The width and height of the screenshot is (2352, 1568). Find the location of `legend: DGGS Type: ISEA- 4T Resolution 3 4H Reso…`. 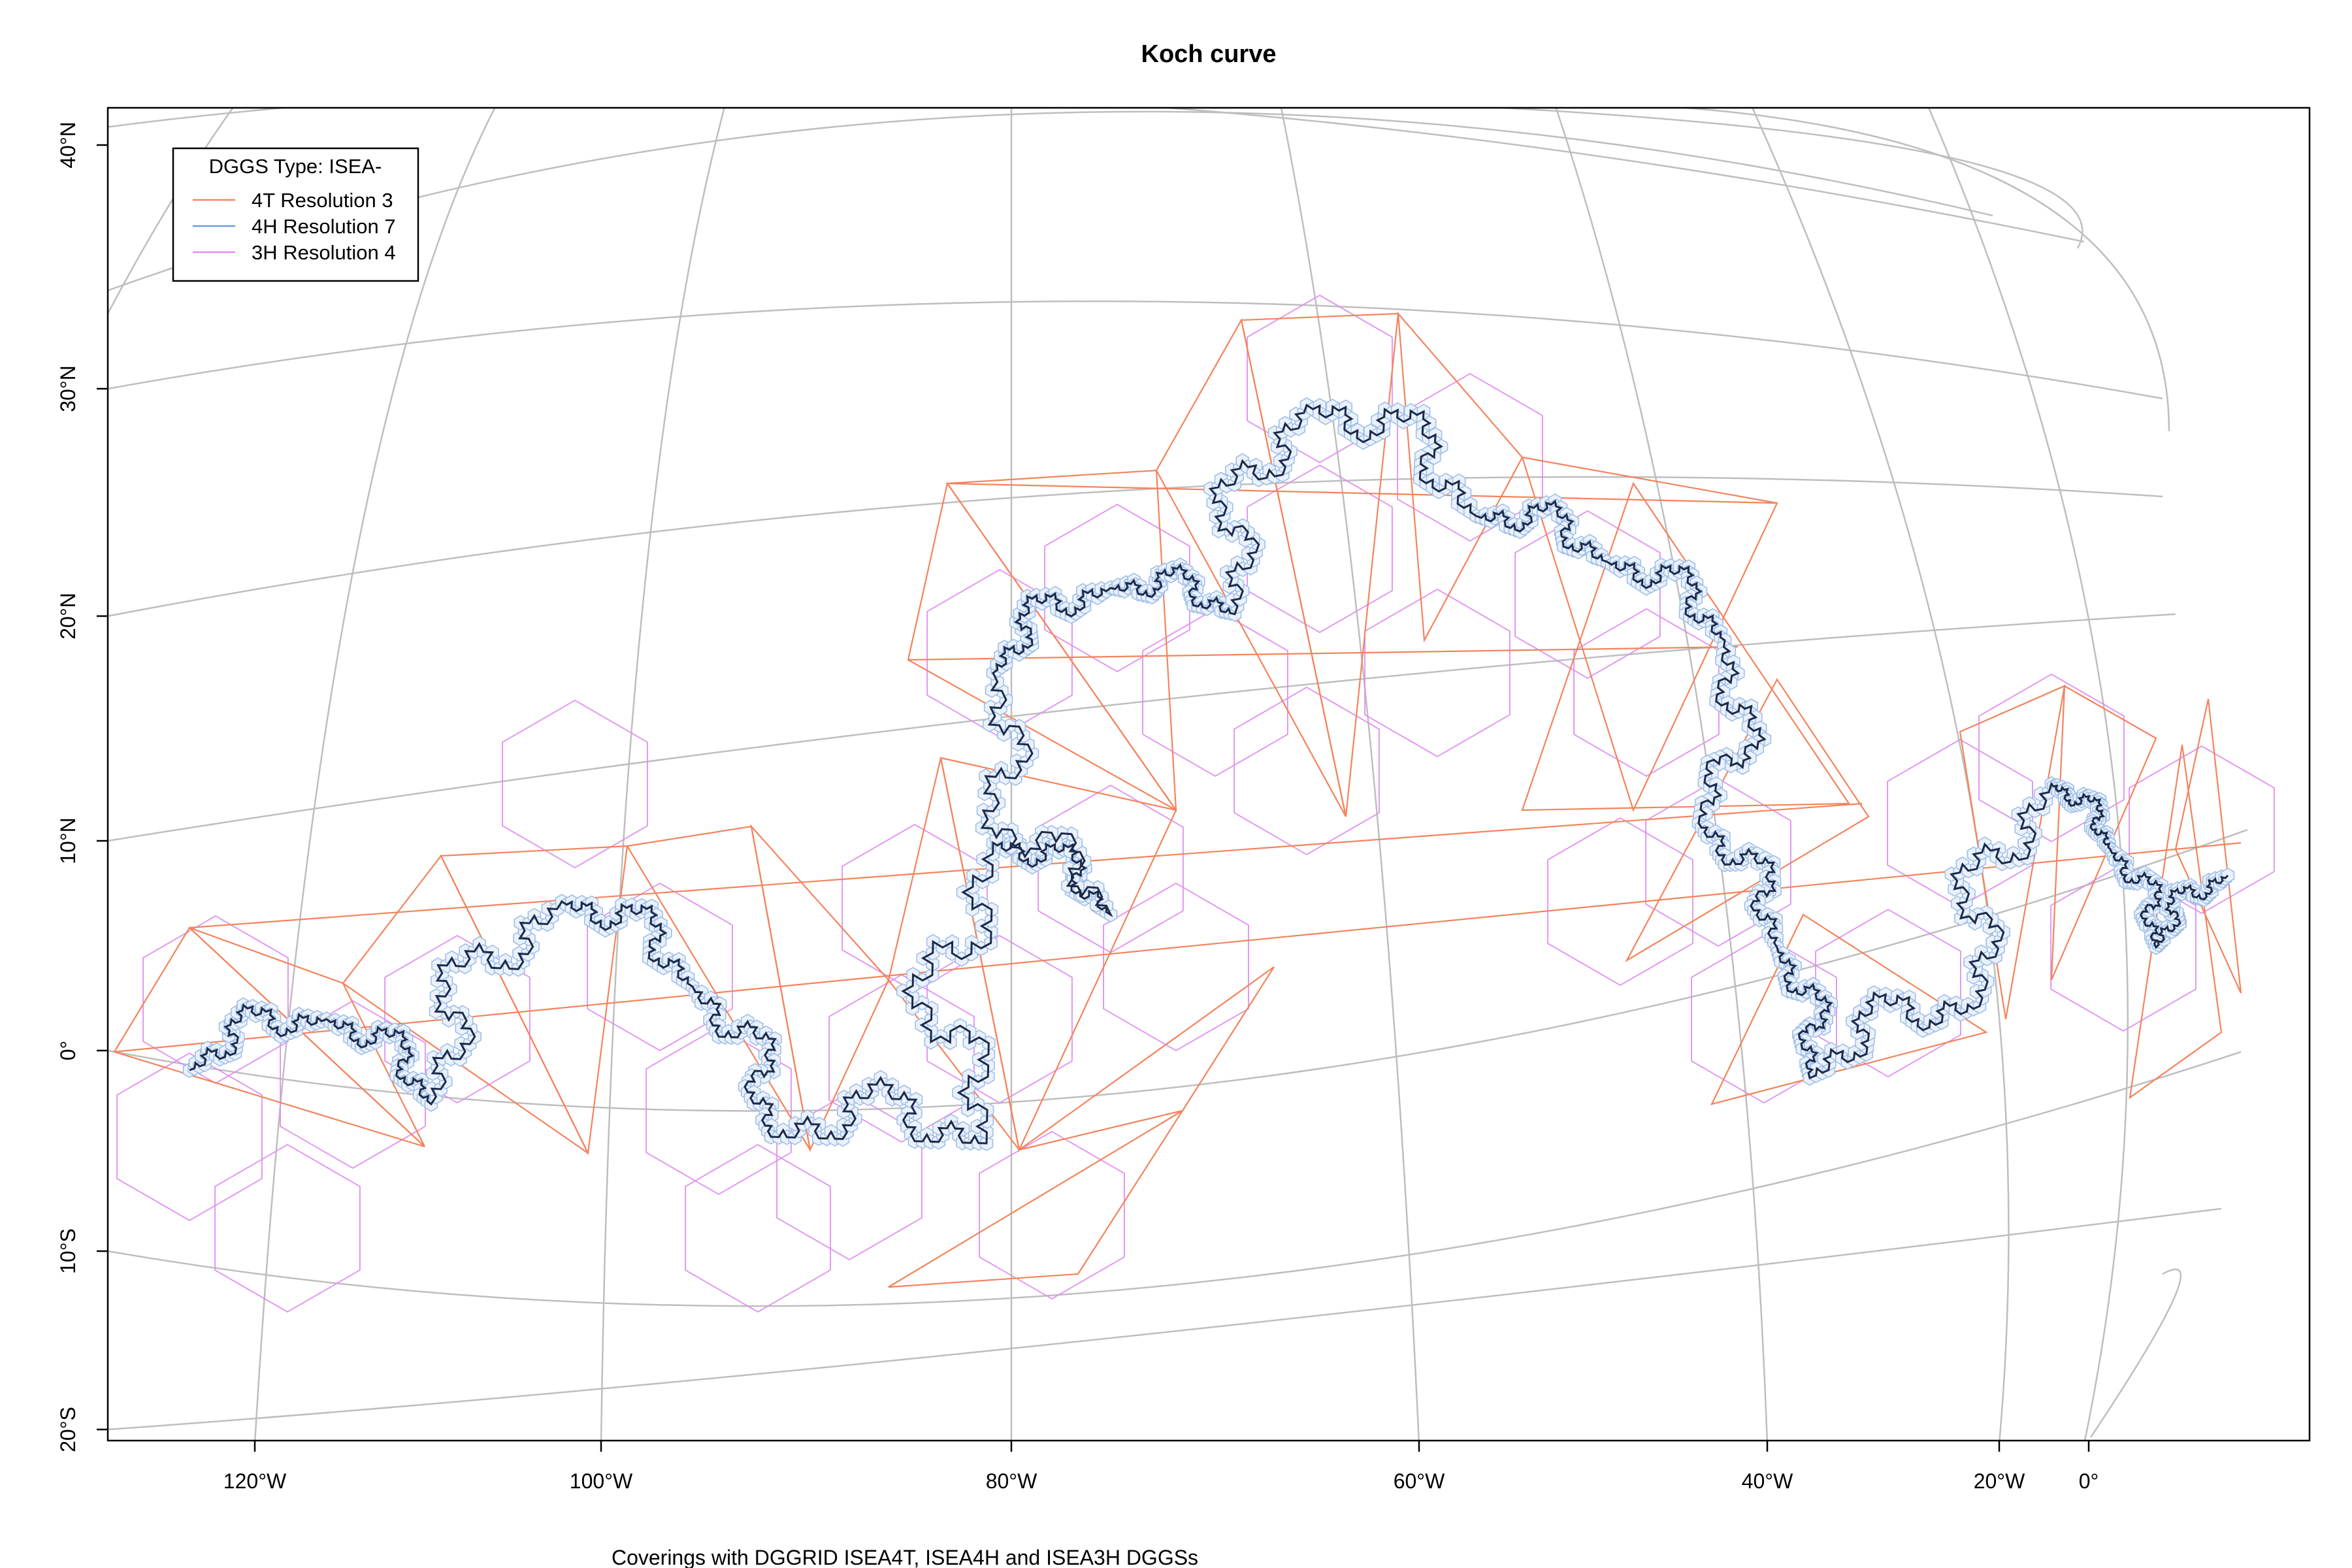

legend: DGGS Type: ISEA- 4T Resolution 3 4H Reso… is located at coordinates (295, 214).